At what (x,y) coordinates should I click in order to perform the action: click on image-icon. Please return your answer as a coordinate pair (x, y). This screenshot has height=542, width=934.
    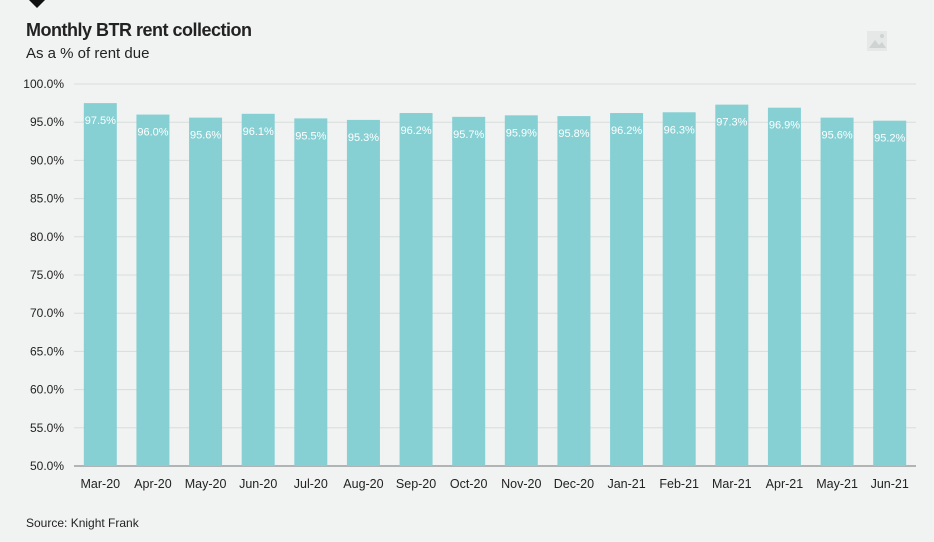
    Looking at the image, I should click on (877, 41).